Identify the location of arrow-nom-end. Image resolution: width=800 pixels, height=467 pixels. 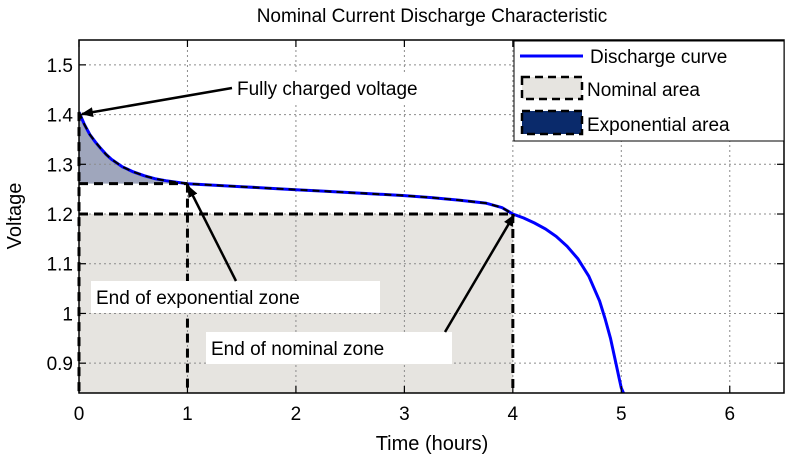
(479, 273).